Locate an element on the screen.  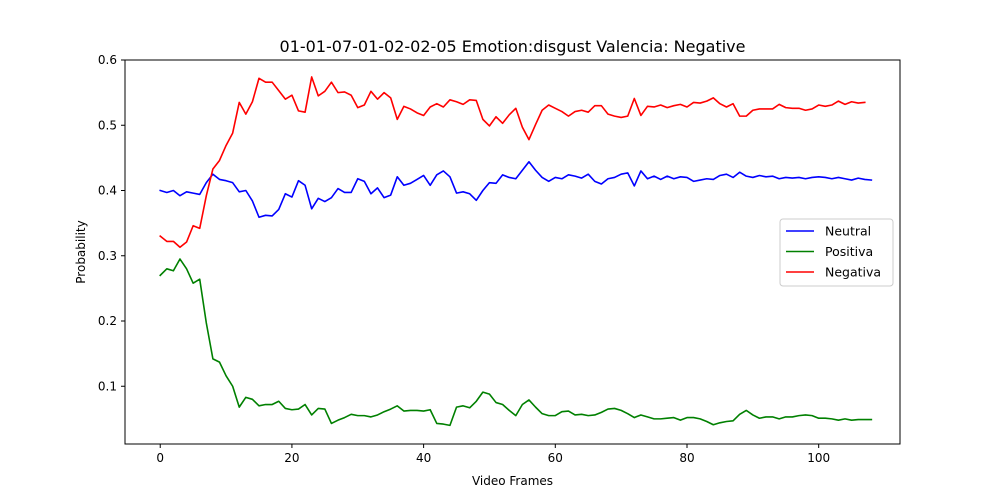
x-tick-label: 20 is located at coordinates (291, 458).